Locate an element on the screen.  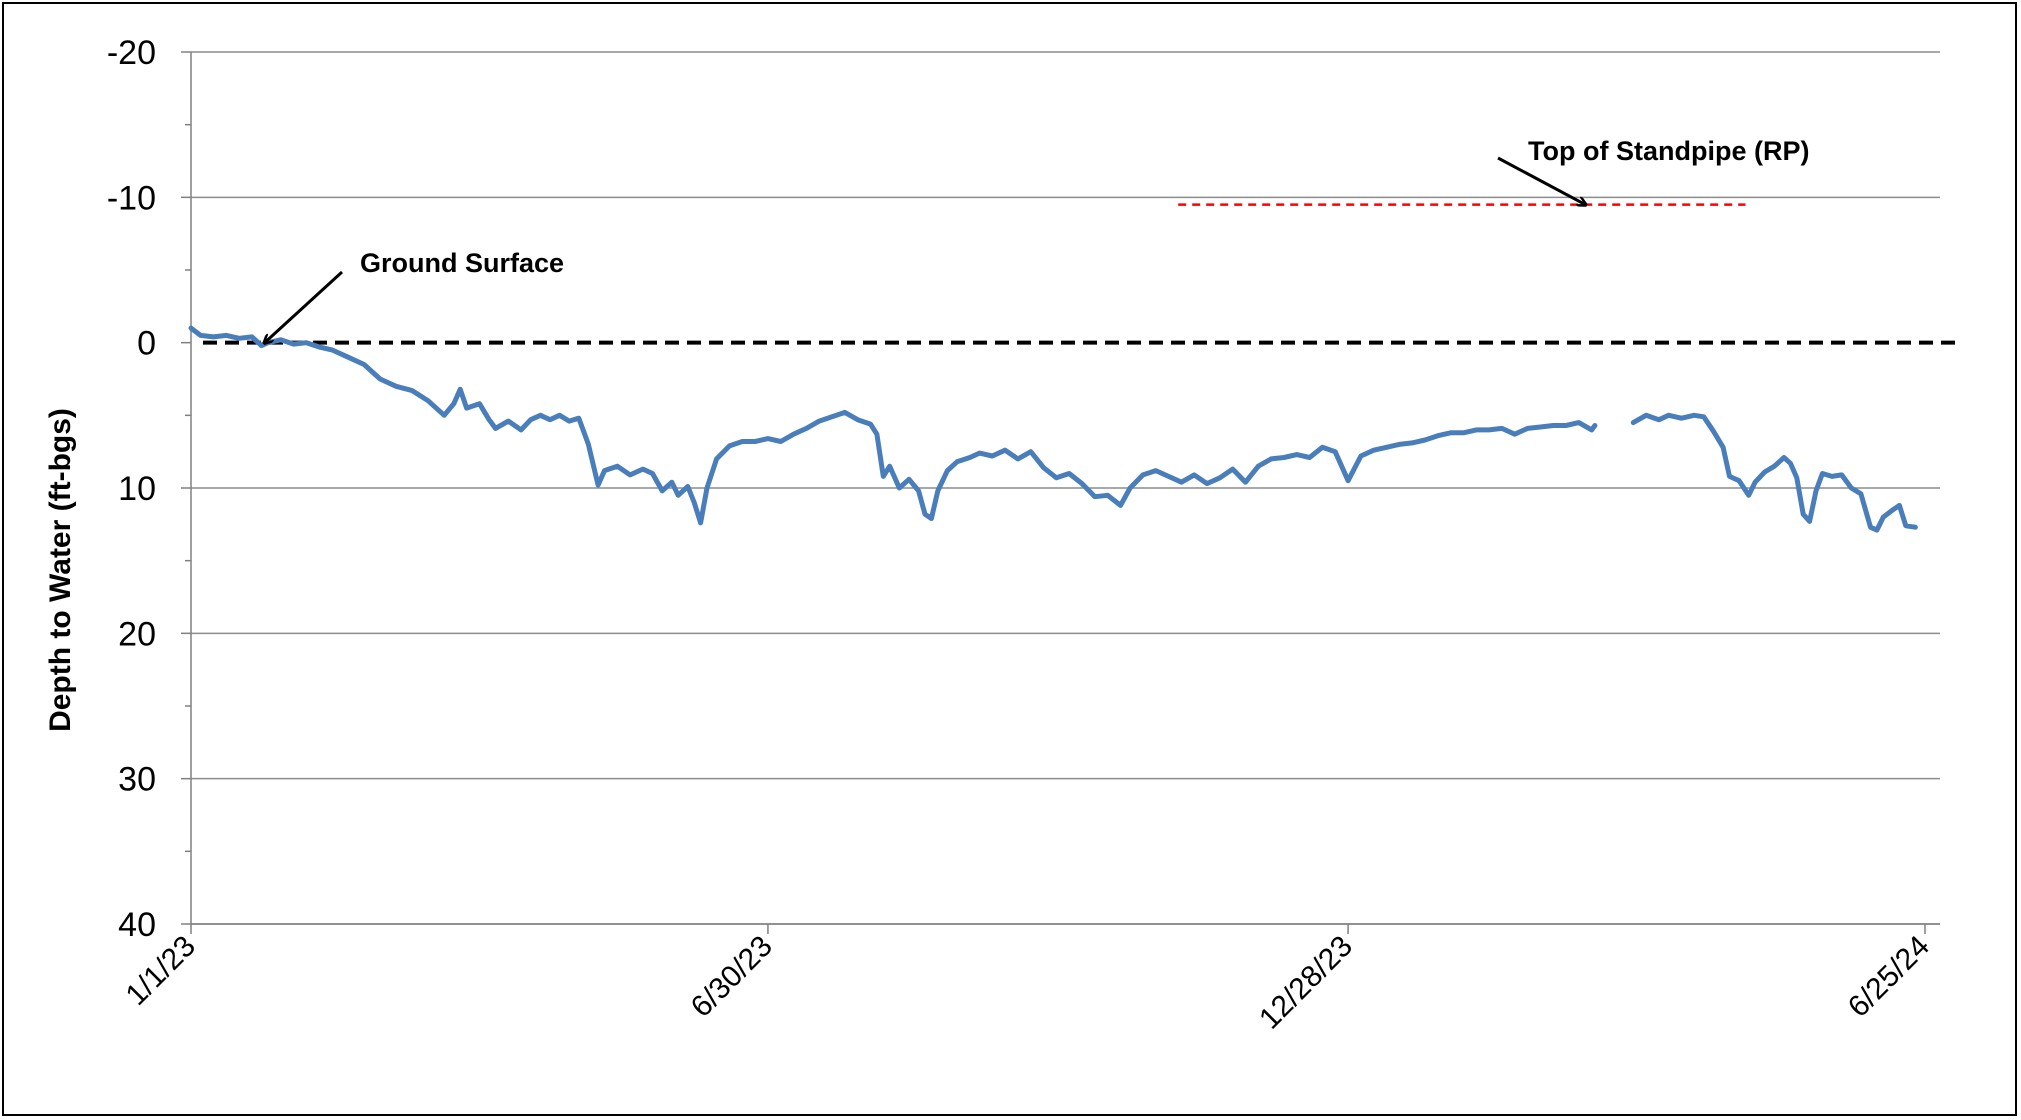
y-tick-label: 20 is located at coordinates (137, 634).